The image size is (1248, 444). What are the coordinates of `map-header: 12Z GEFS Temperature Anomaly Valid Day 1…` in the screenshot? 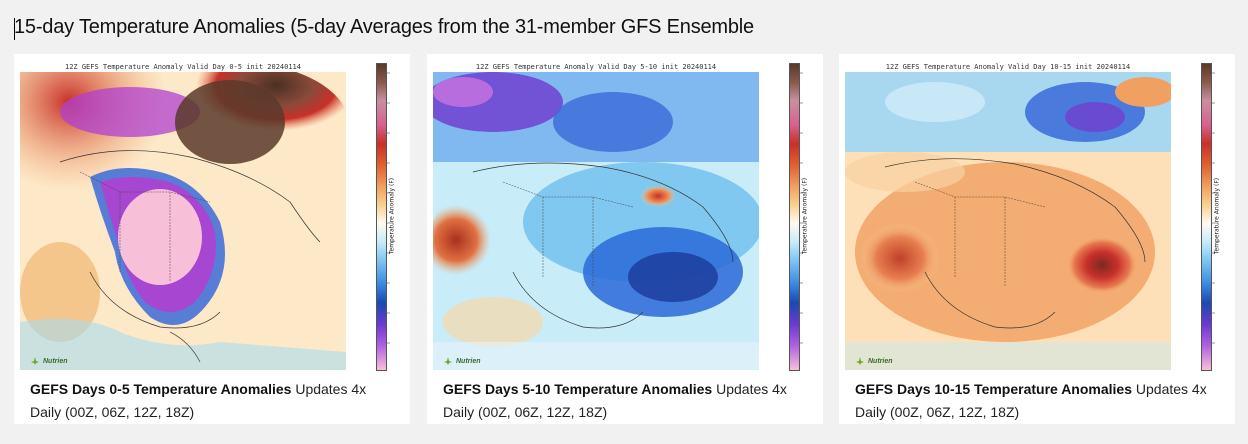 It's located at (1008, 67).